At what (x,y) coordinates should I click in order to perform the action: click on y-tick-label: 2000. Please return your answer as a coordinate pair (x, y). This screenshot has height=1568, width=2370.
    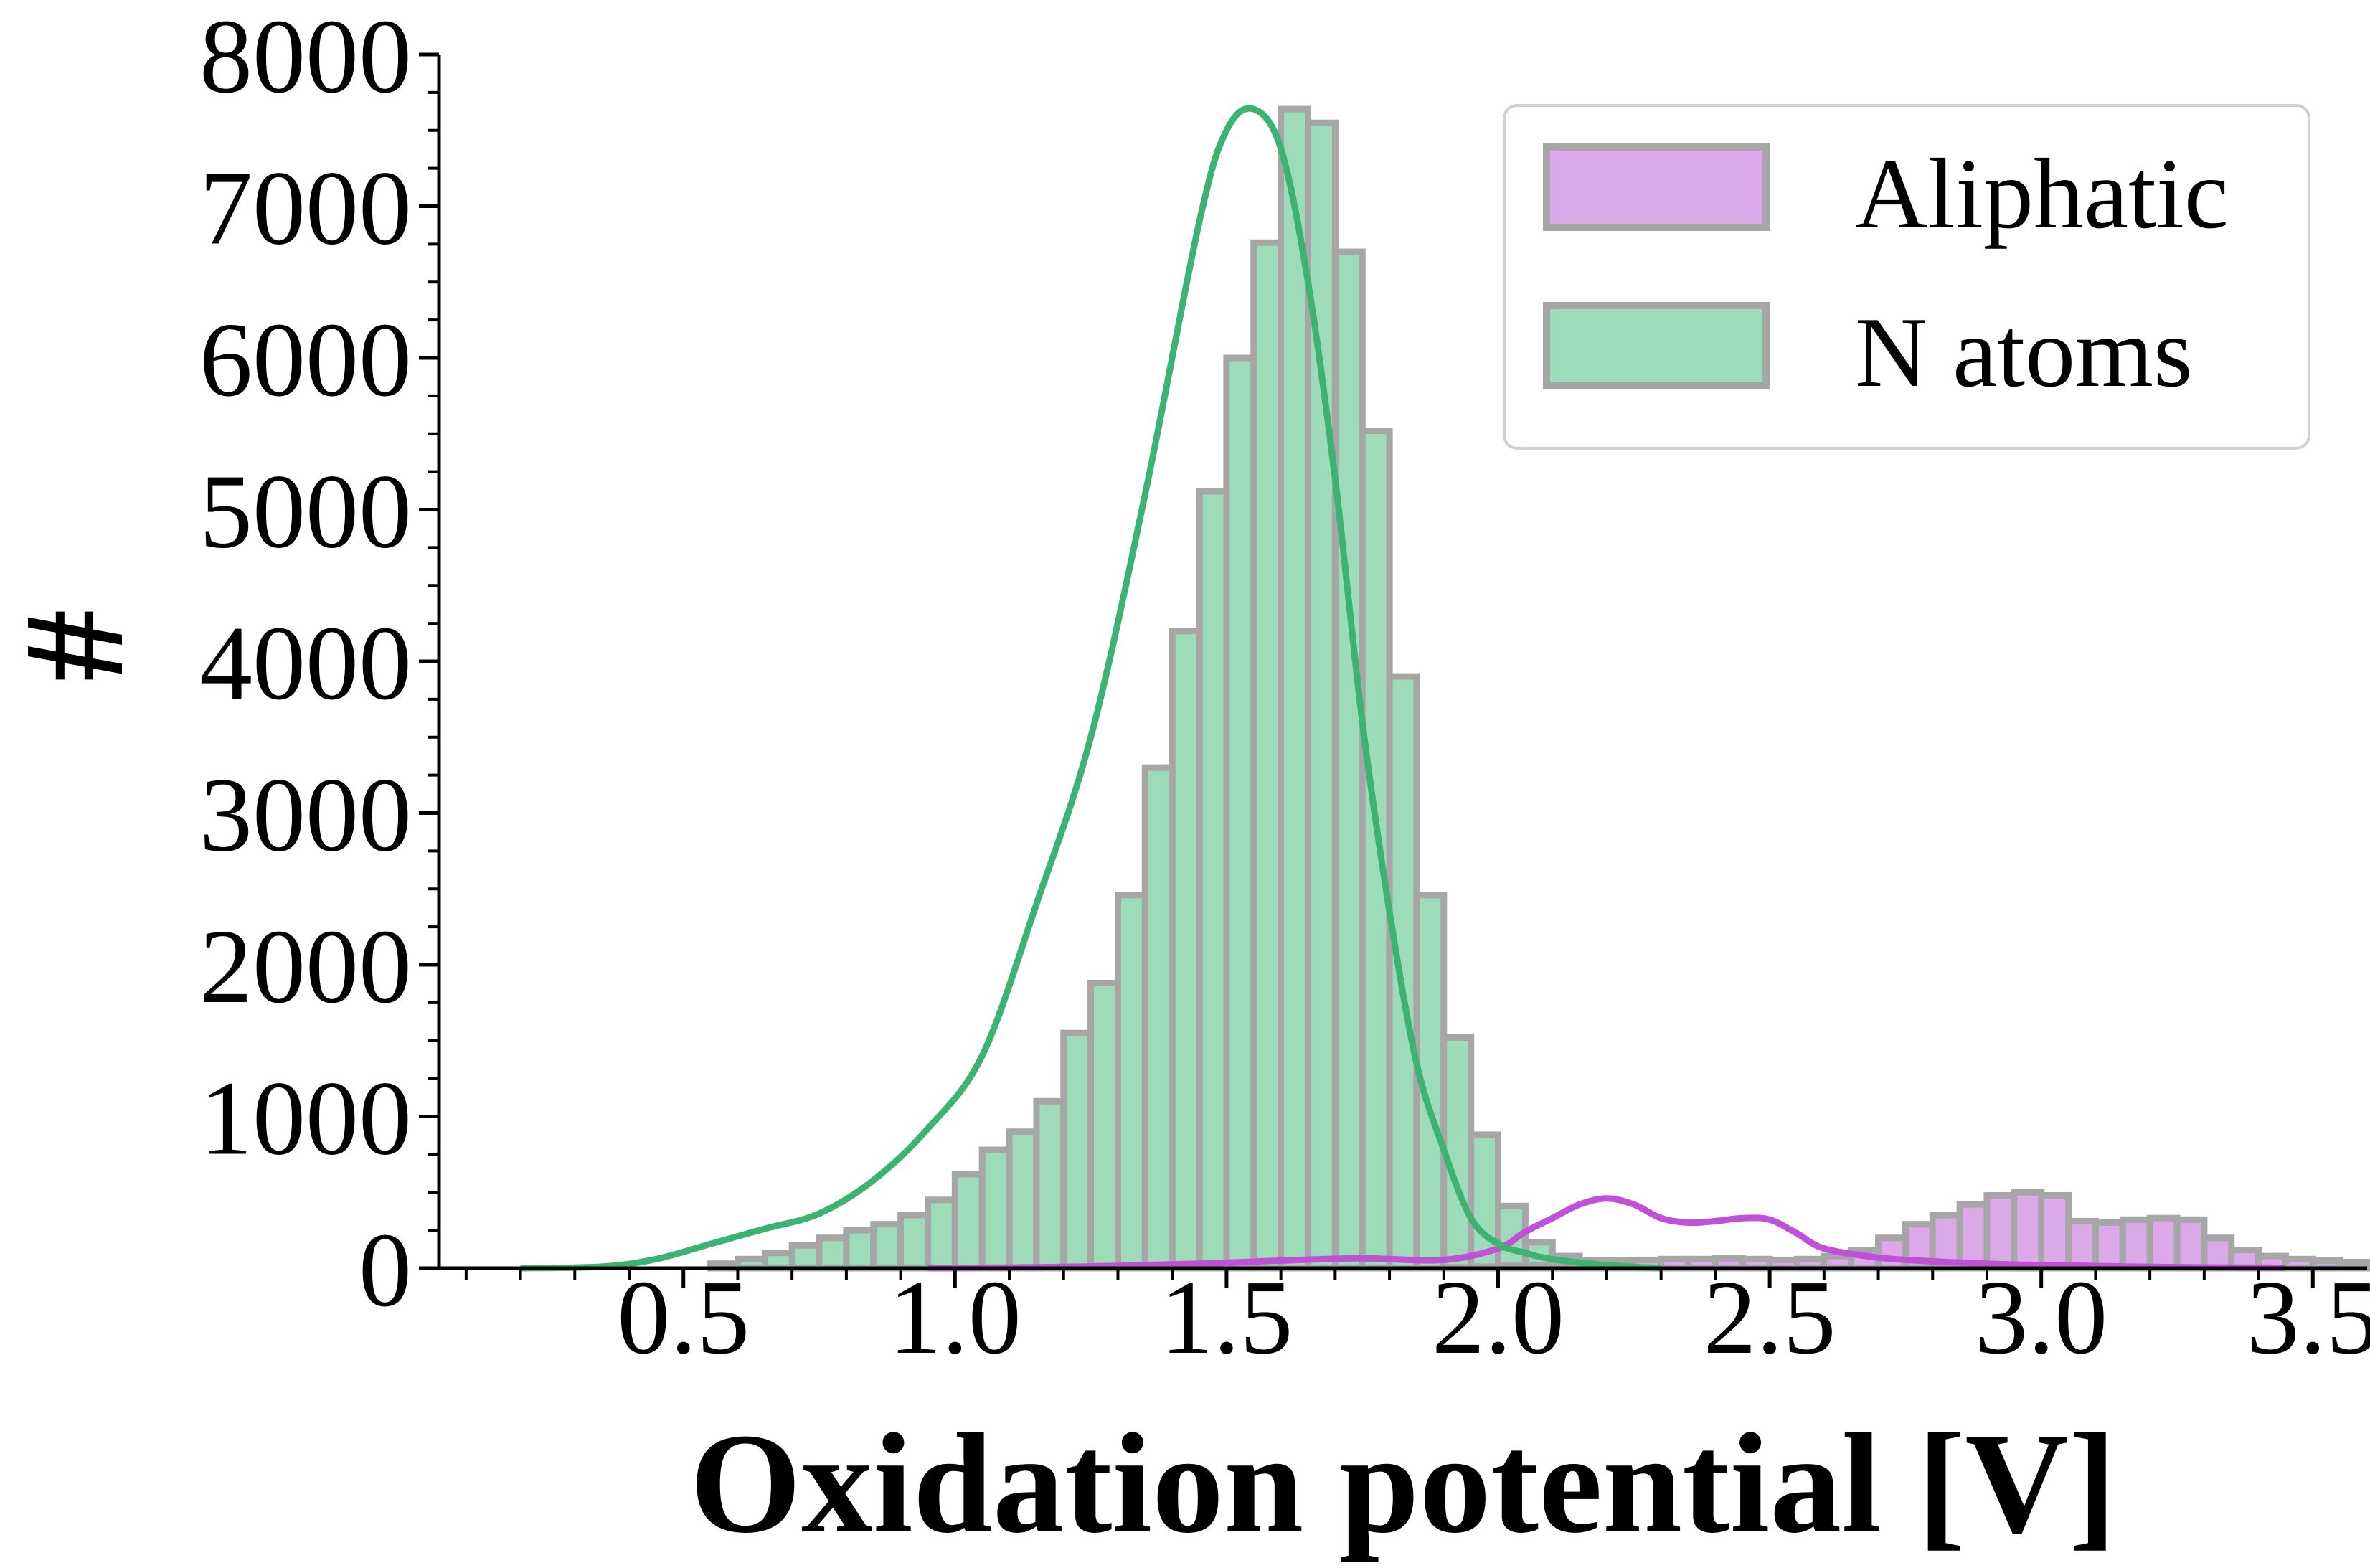
    Looking at the image, I should click on (305, 967).